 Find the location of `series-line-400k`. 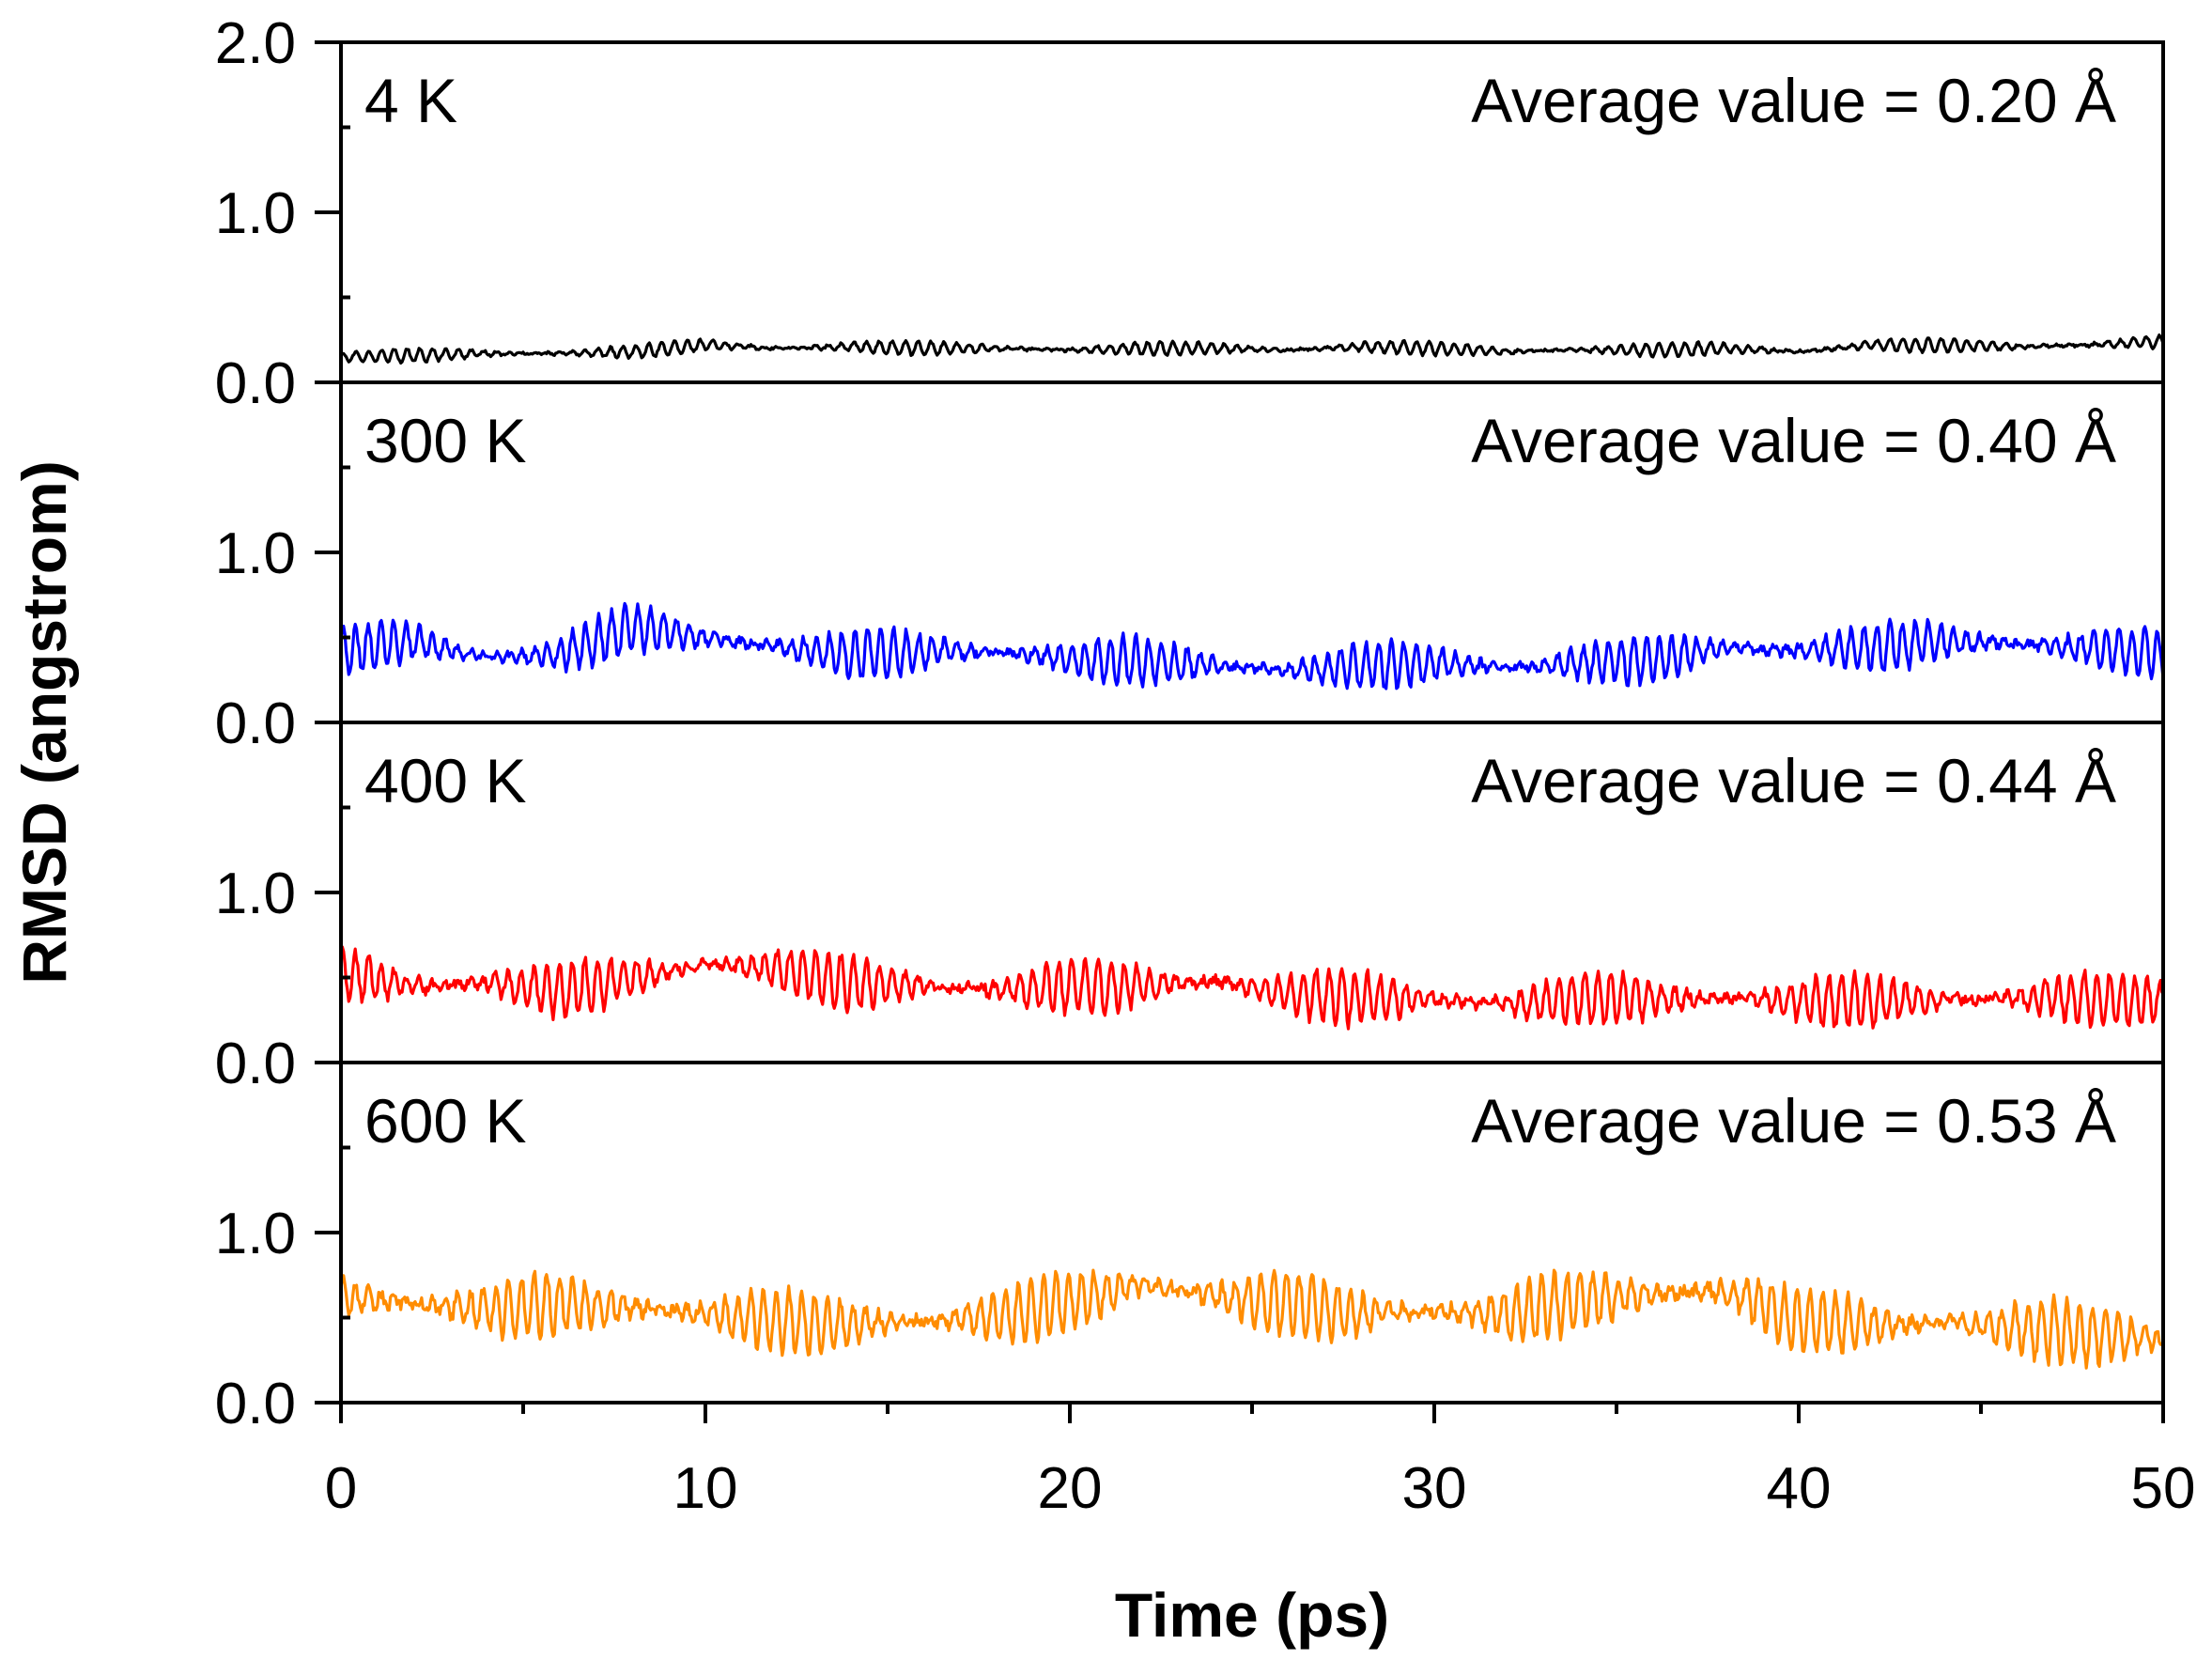

series-line-400k is located at coordinates (1252, 988).